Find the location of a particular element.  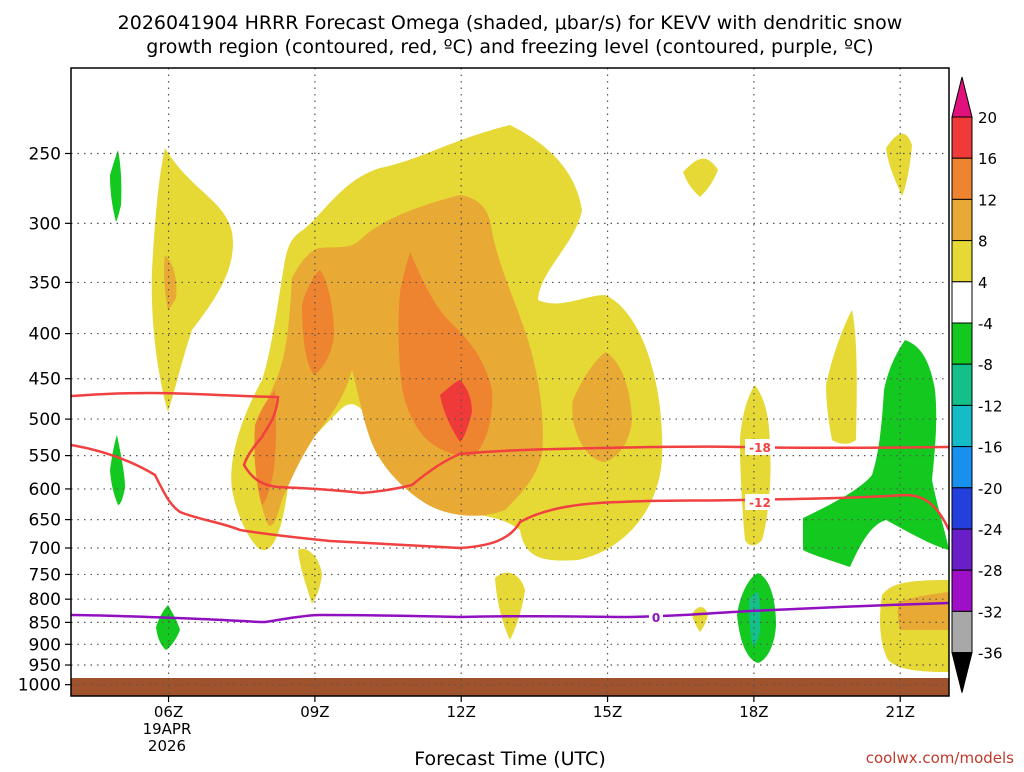

omega-region-green-right is located at coordinates (876, 453).